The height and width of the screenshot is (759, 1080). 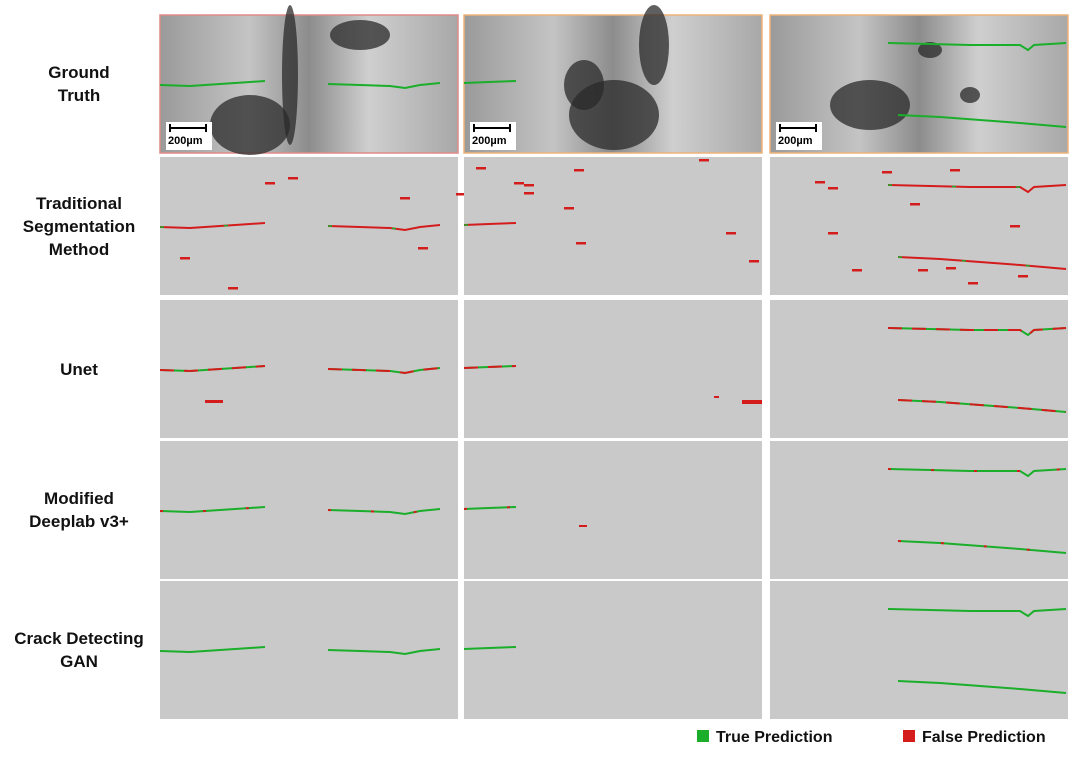 What do you see at coordinates (79, 72) in the screenshot?
I see `row-label-line: Ground` at bounding box center [79, 72].